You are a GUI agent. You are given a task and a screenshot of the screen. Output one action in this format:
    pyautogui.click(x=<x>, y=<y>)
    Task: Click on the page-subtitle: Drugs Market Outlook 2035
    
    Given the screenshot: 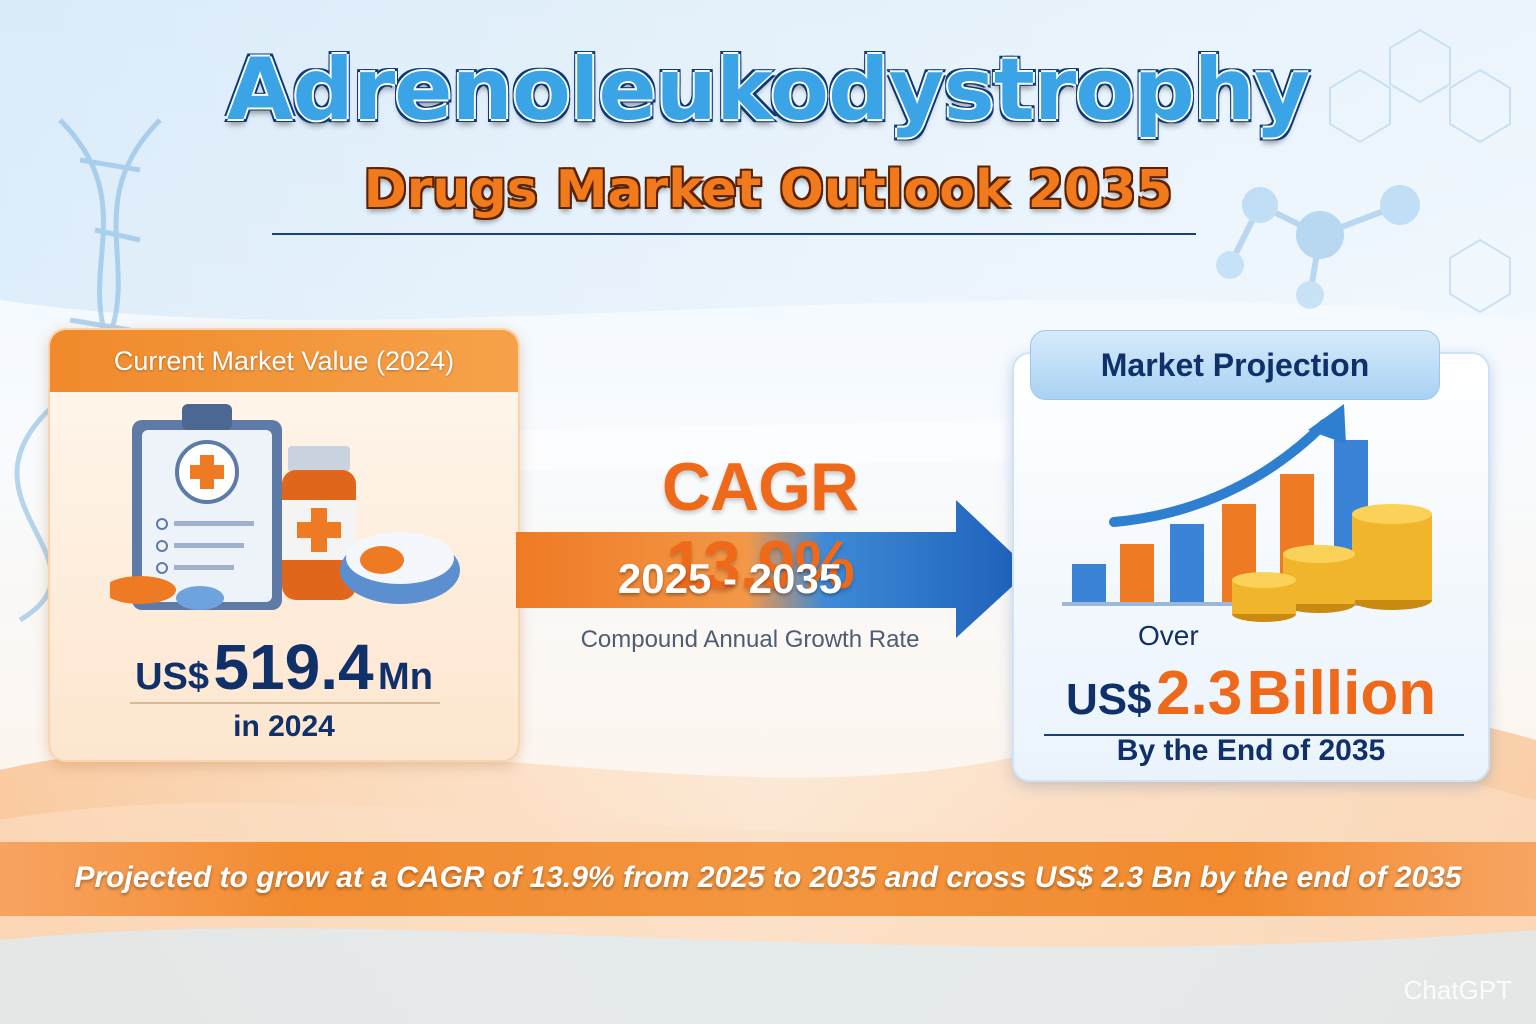 What is the action you would take?
    pyautogui.click(x=768, y=190)
    